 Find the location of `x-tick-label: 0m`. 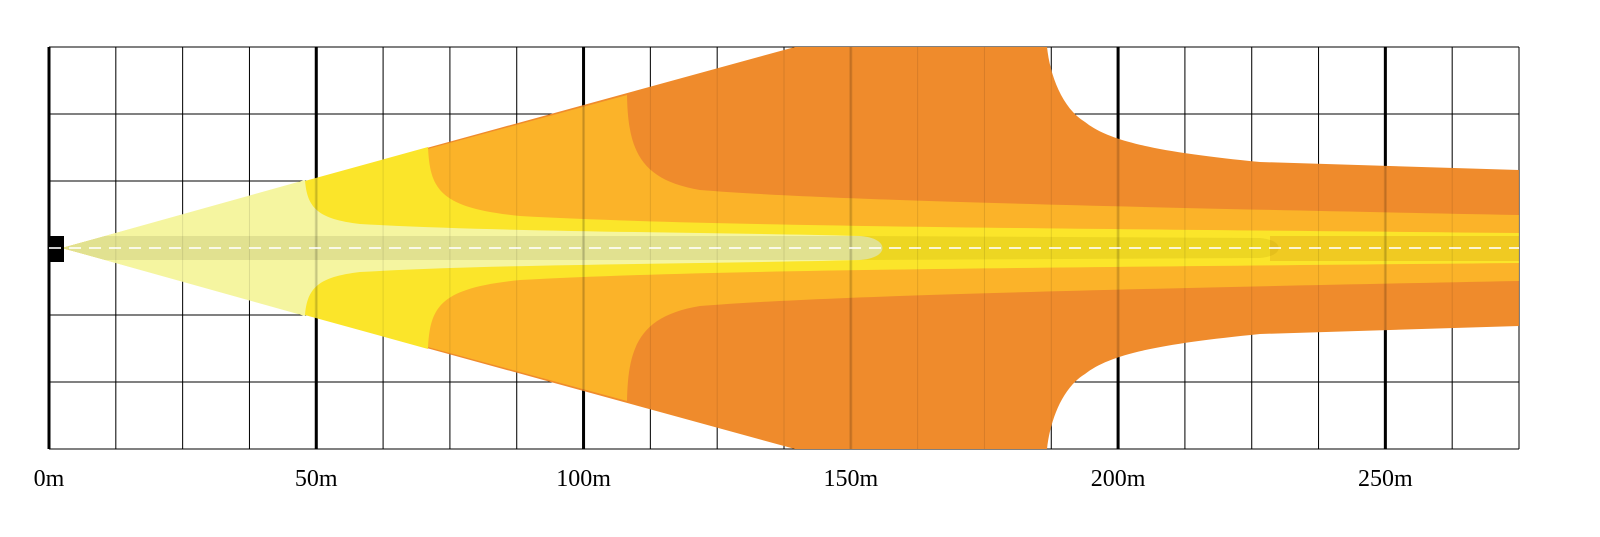

x-tick-label: 0m is located at coordinates (49, 479).